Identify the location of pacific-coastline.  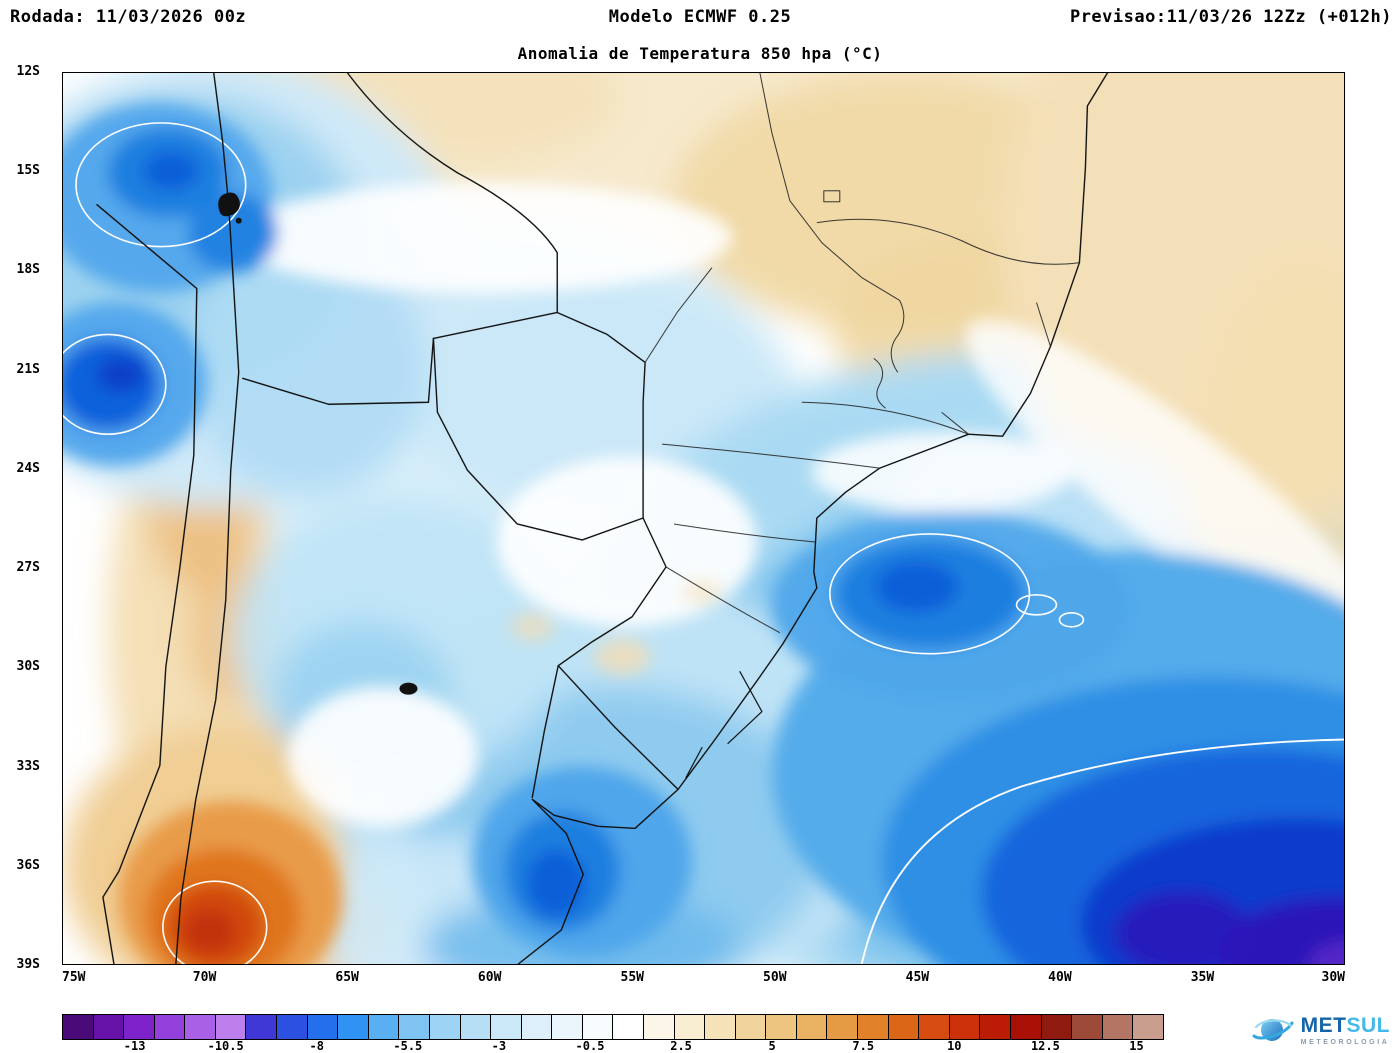
(147, 584).